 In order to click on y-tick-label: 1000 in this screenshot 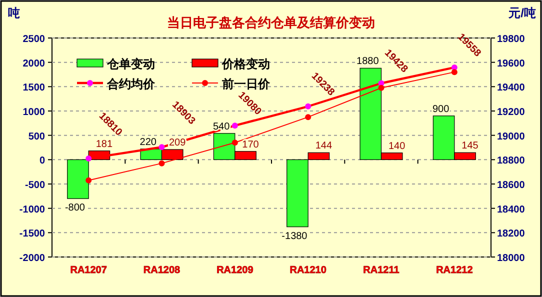, I will do `click(34, 112)`.